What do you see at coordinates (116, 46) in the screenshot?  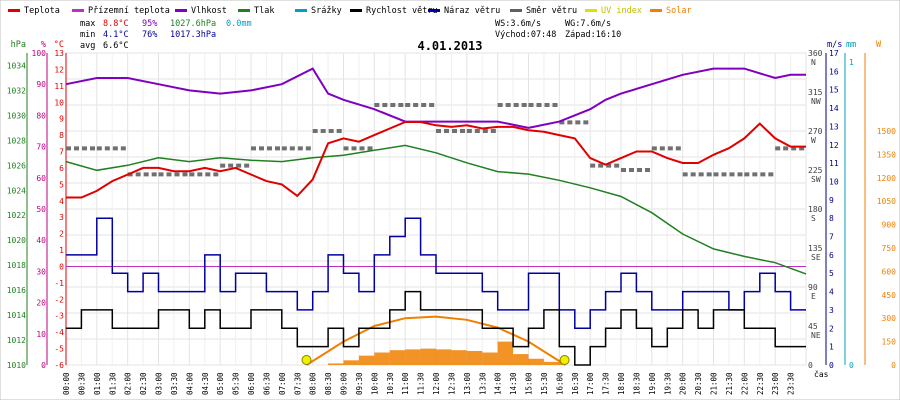 I see `stats-avg-temp: 6.6°C` at bounding box center [116, 46].